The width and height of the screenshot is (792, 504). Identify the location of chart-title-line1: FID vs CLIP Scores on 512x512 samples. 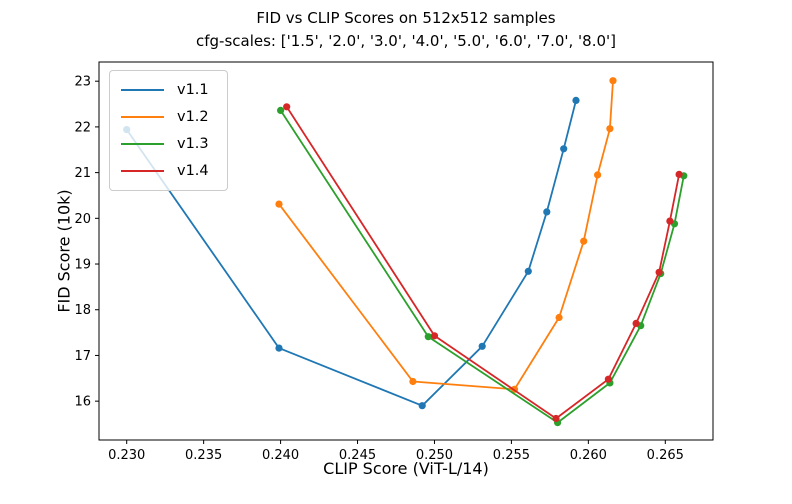
(406, 18).